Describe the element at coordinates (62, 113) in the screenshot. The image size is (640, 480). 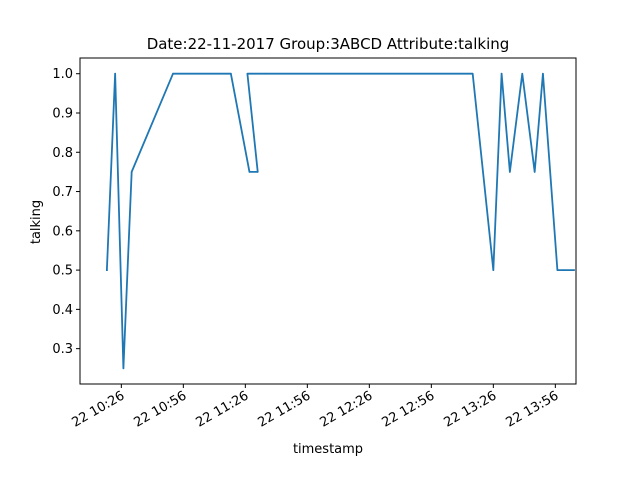
I see `y-tick-label: 0.9` at that location.